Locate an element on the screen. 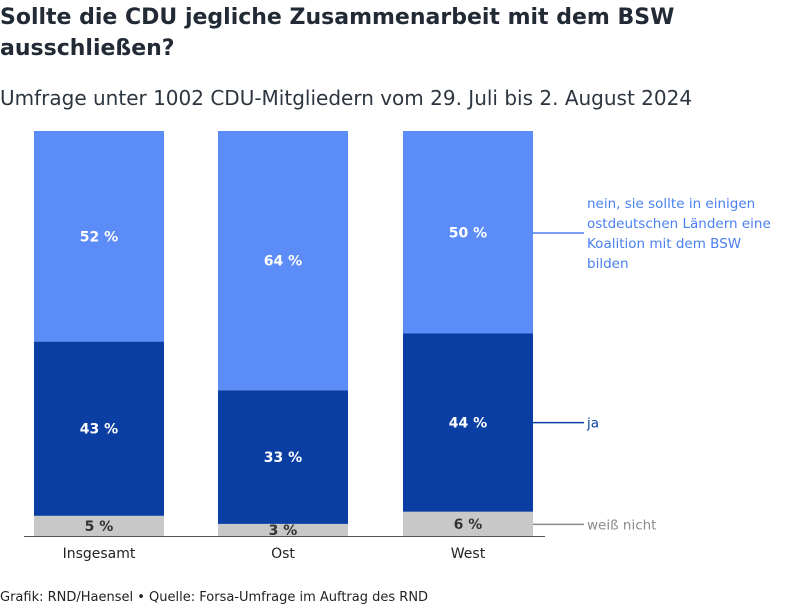  data-label: 5 % is located at coordinates (99, 527).